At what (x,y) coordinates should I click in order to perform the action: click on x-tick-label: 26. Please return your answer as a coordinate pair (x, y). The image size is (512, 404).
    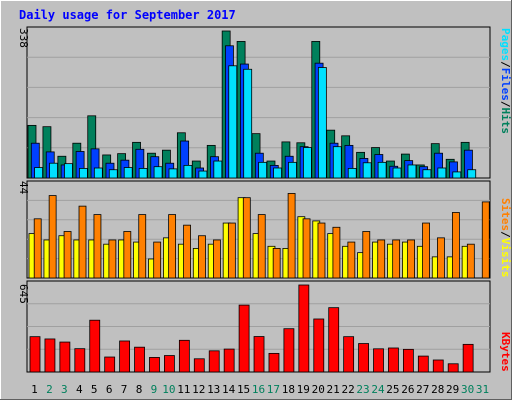
    Looking at the image, I should click on (407, 389).